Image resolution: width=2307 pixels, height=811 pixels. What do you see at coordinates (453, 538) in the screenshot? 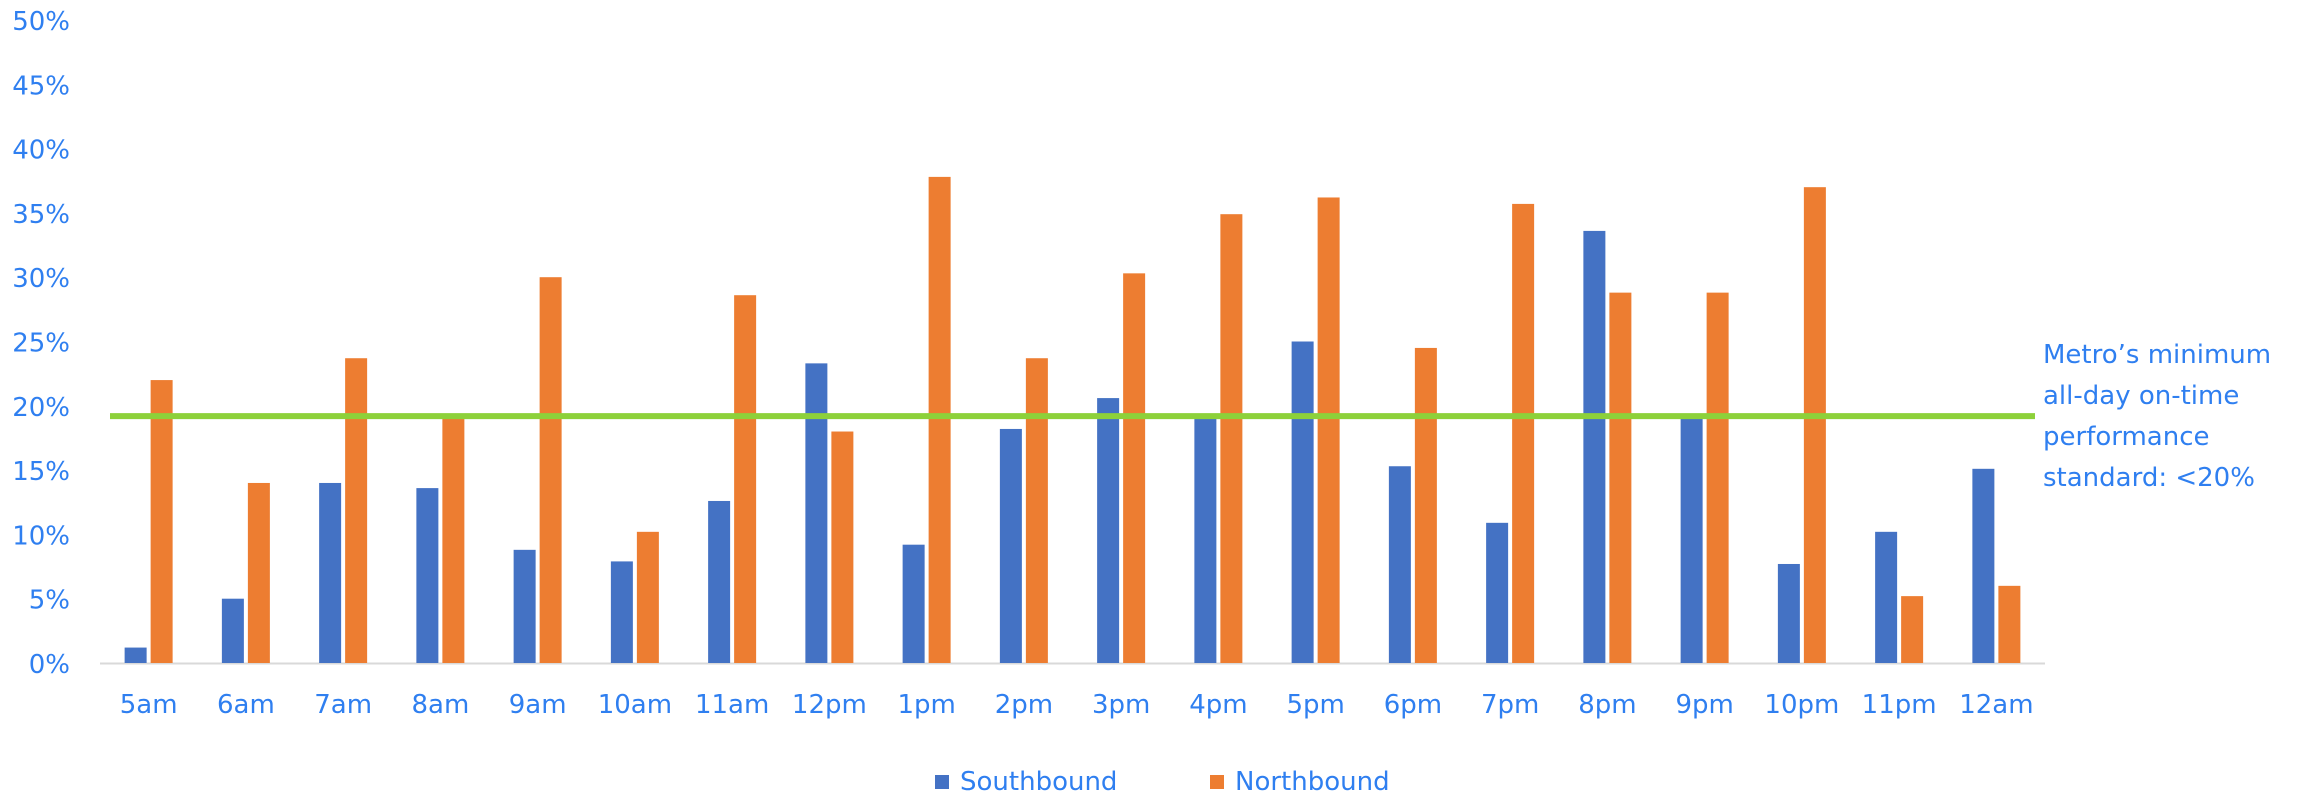
I see `bar-northbound-8am` at bounding box center [453, 538].